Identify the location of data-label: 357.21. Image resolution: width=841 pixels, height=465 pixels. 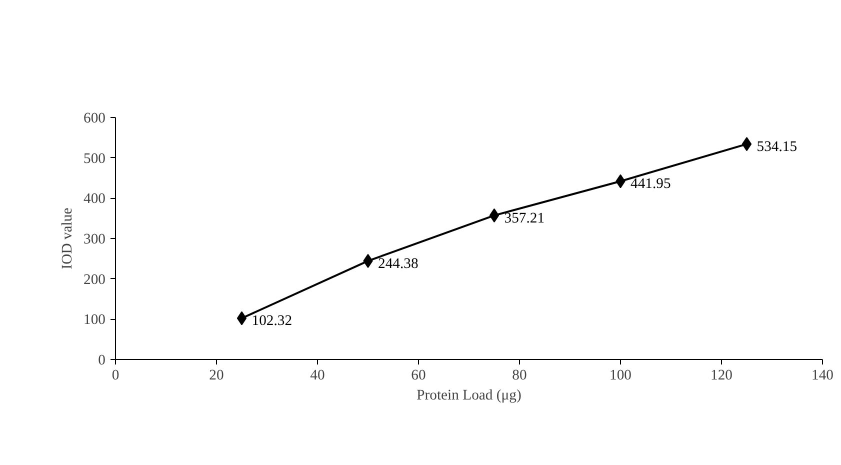
(524, 218).